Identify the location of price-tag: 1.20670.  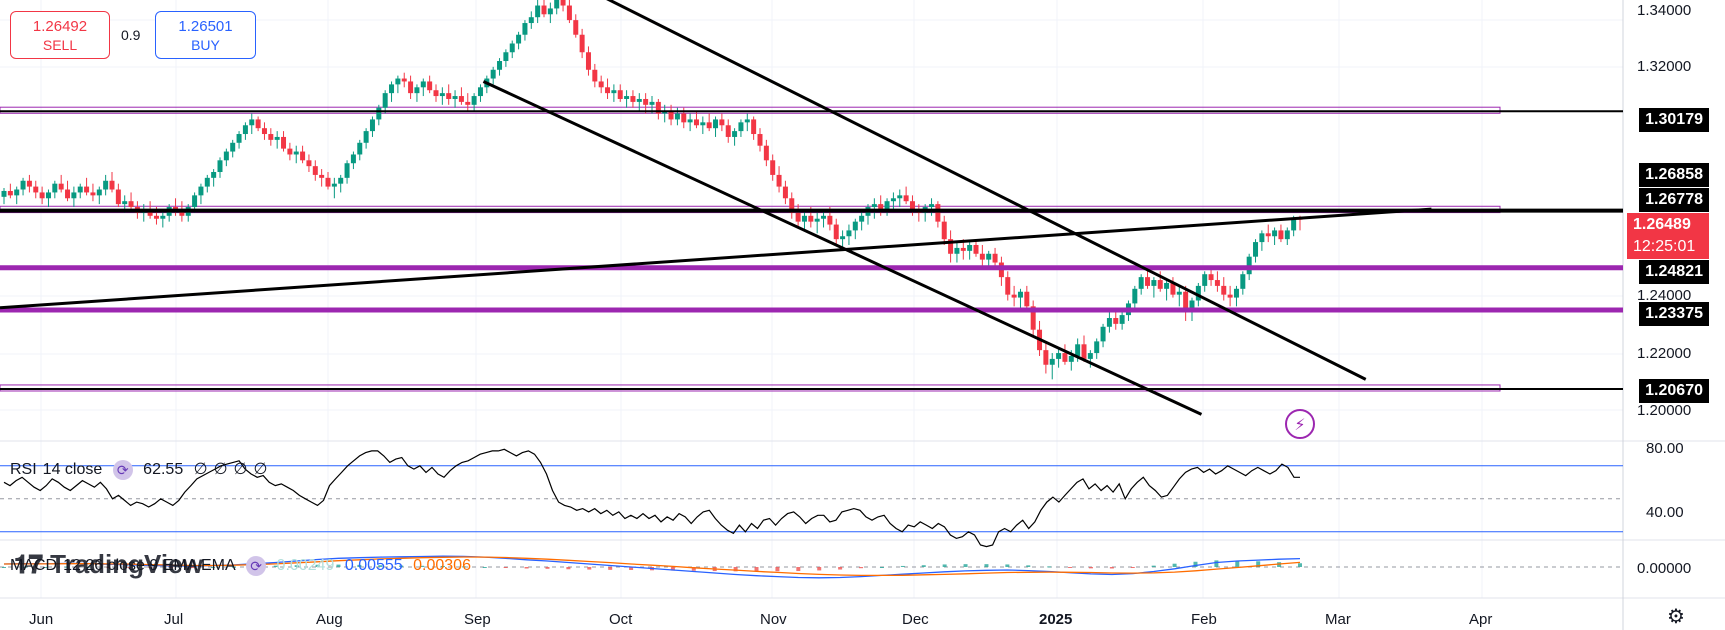
(1674, 391).